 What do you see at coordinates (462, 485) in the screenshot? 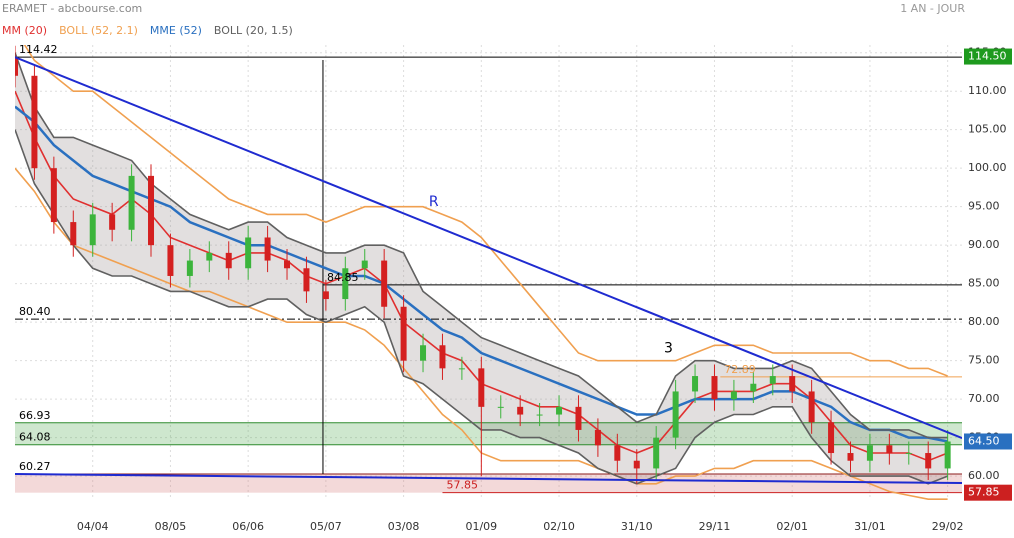
I see `level-label: 57.85` at bounding box center [462, 485].